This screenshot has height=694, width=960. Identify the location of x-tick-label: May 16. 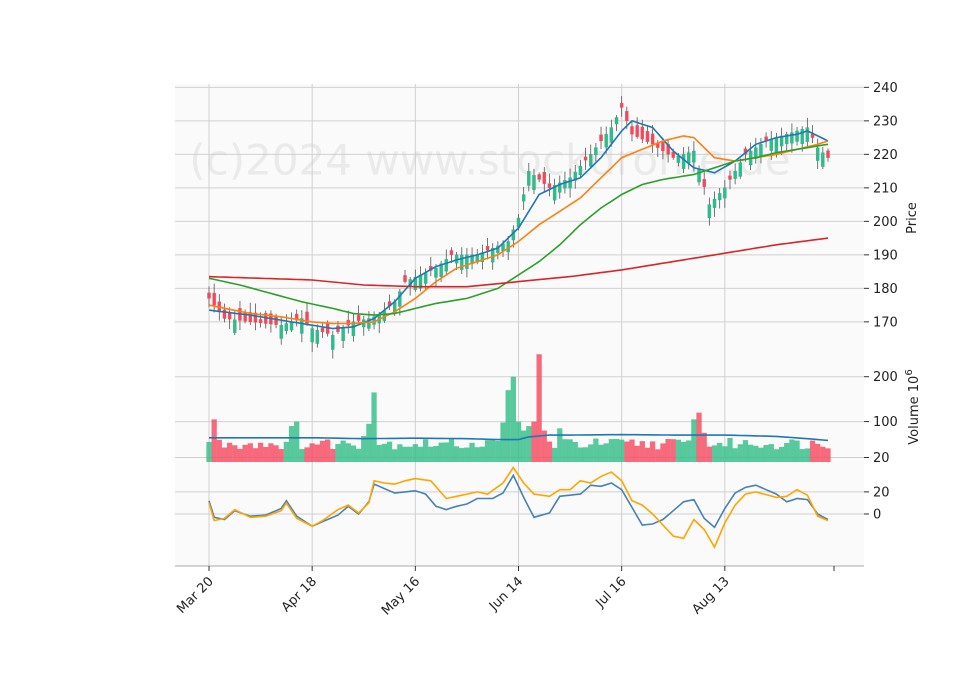
(401, 596).